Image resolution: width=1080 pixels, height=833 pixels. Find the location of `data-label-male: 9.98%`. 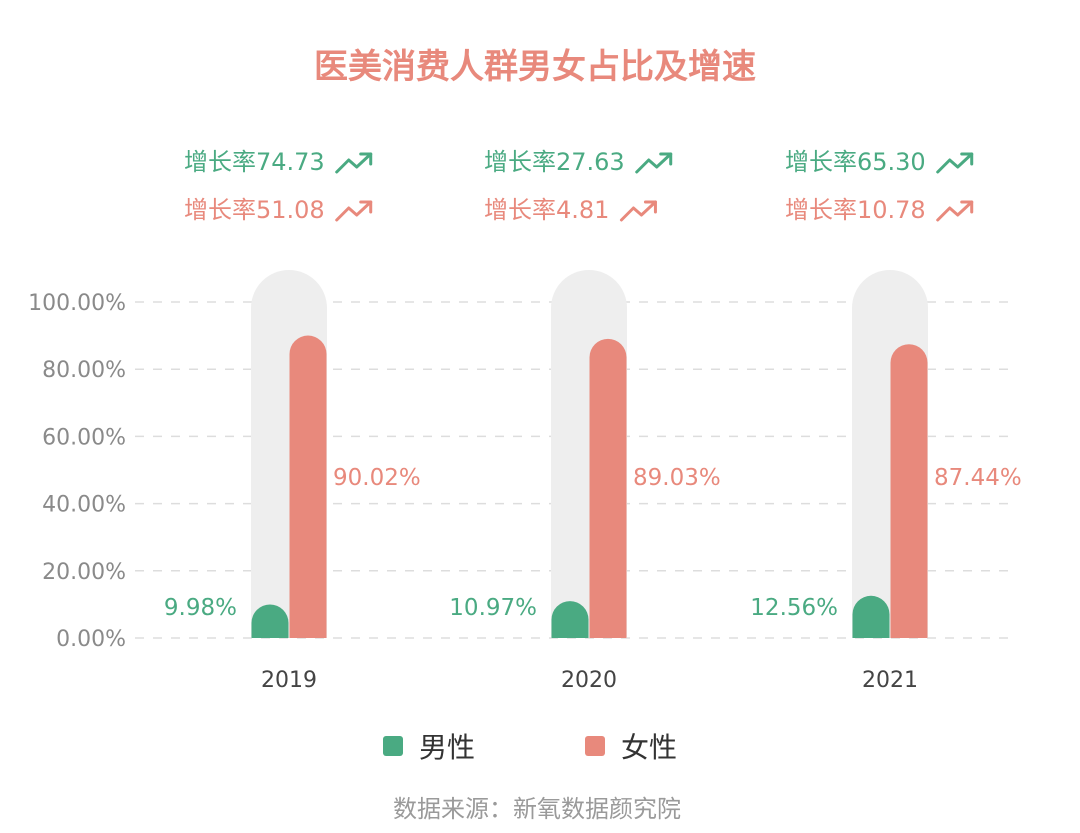

data-label-male: 9.98% is located at coordinates (200, 608).